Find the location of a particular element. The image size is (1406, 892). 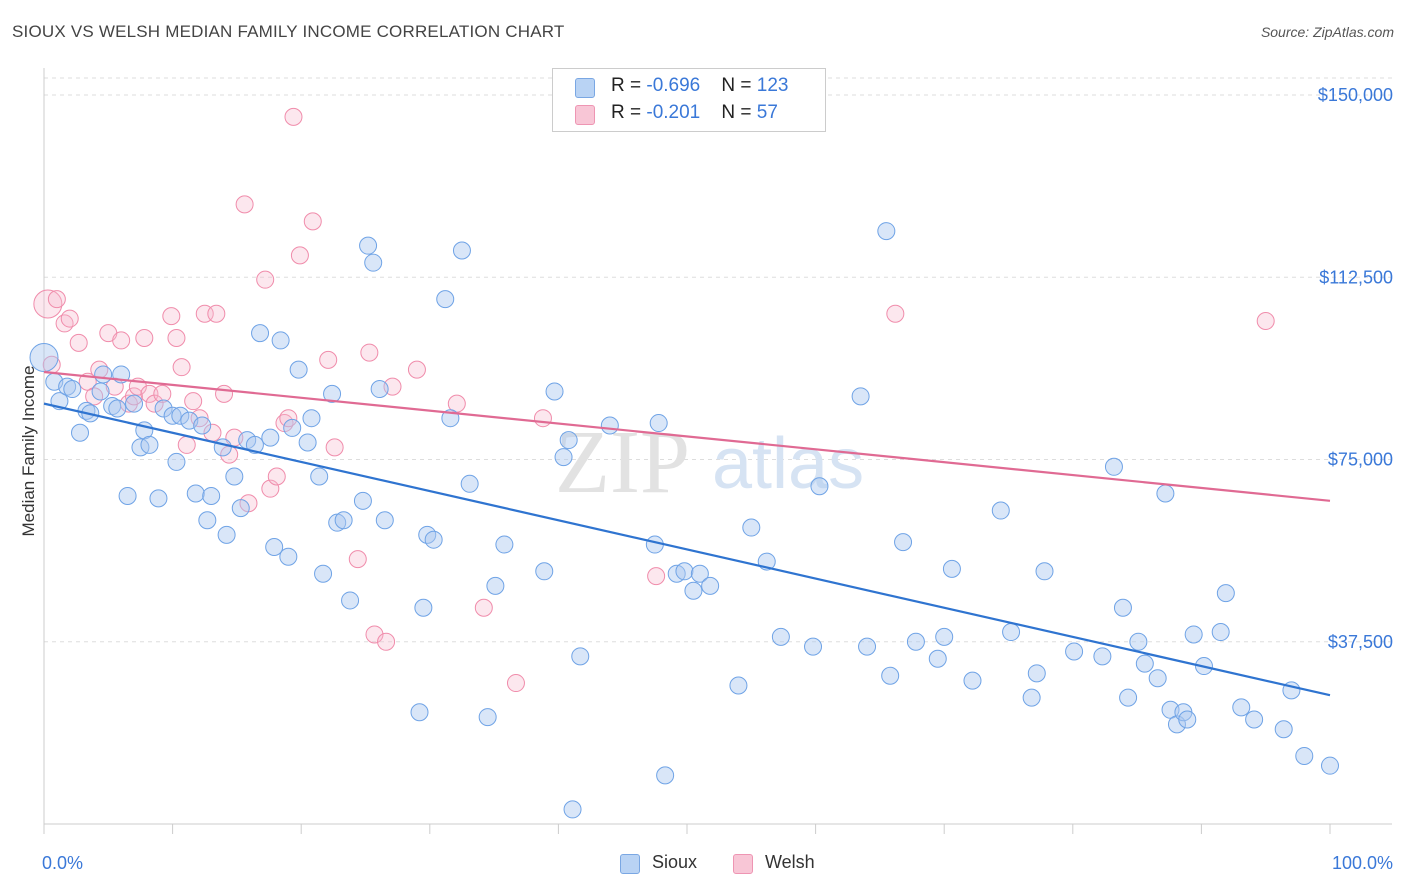

x-tick-label-max: 100.0% is located at coordinates (1362, 863).